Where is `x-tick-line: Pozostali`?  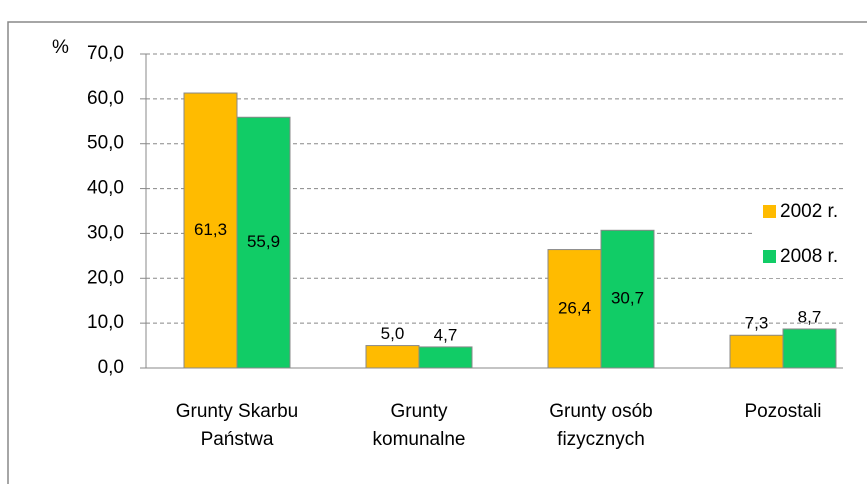
x-tick-line: Pozostali is located at coordinates (782, 411).